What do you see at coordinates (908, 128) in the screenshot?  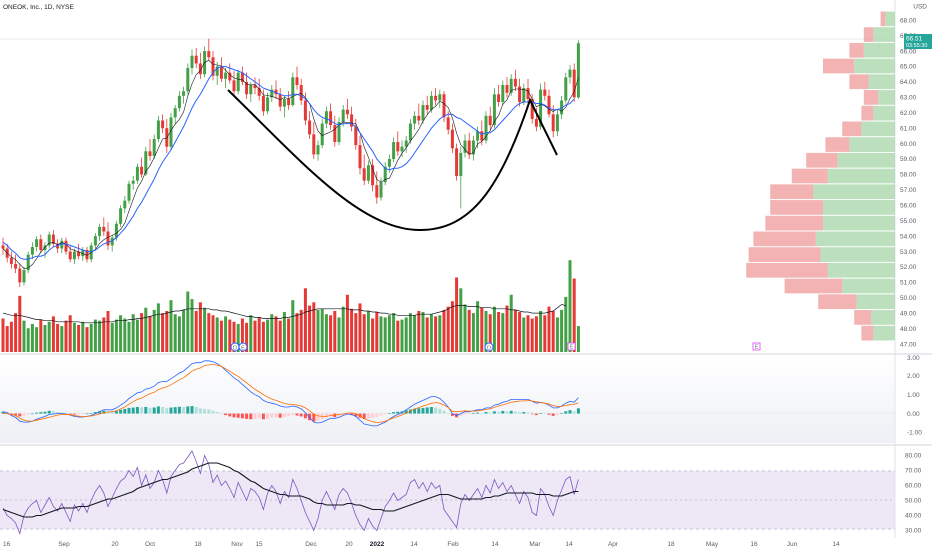 I see `price-axis-label: 61.00` at bounding box center [908, 128].